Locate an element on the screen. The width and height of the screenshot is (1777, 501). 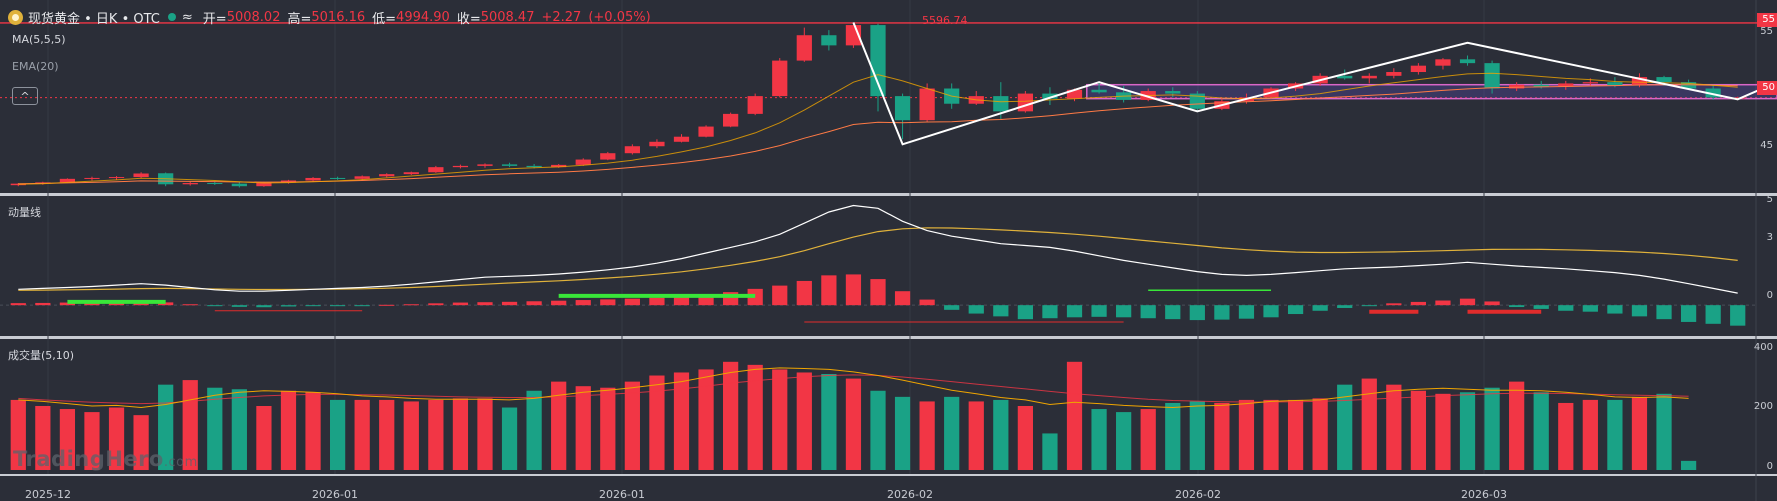
open-label: 开= is located at coordinates (214, 19).